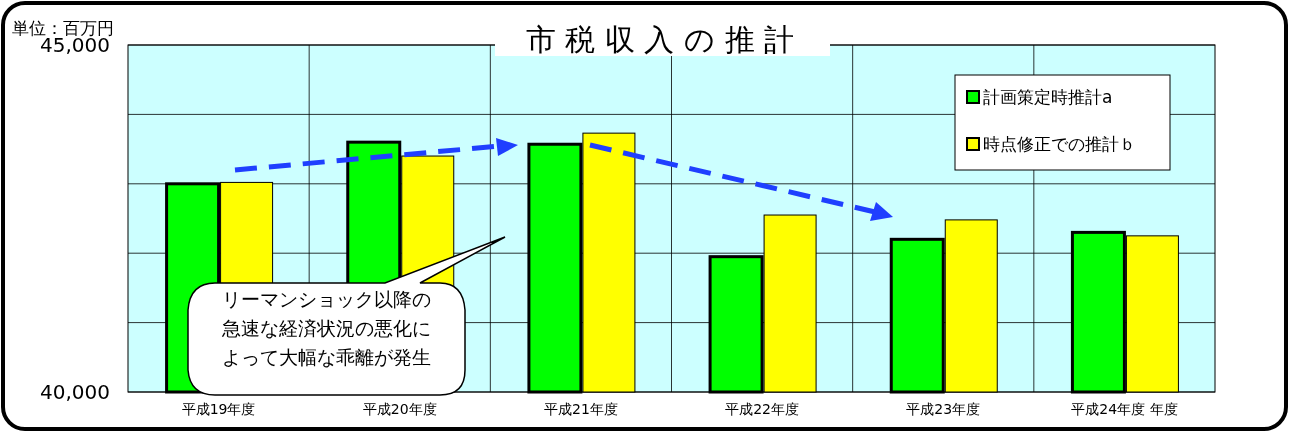  What do you see at coordinates (943, 409) in the screenshot?
I see `x-tick-label: 平成23年度` at bounding box center [943, 409].